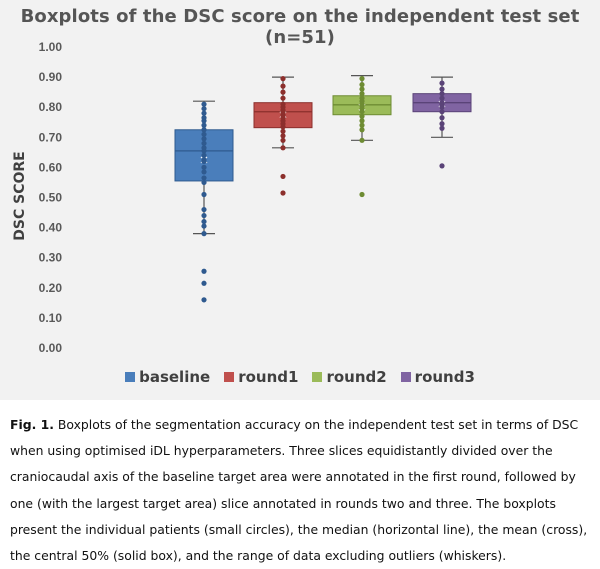  I want to click on legend-item-round3: round3, so click(437, 377).